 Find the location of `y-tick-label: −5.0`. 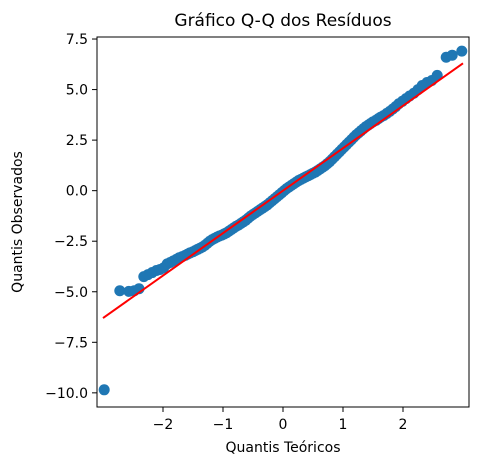

y-tick-label: −5.0 is located at coordinates (71, 293).